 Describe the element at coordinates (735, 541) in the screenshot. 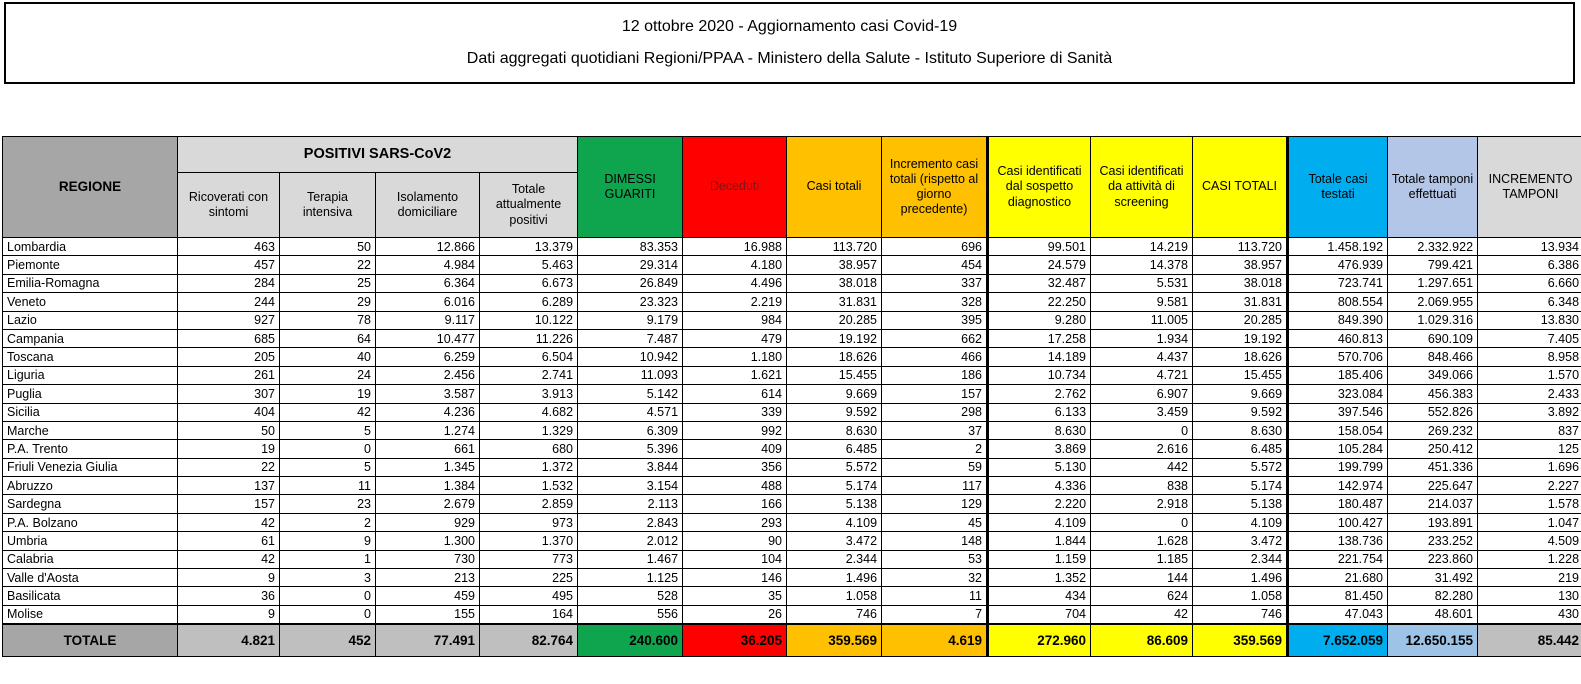

I see `value-cell: 90` at that location.